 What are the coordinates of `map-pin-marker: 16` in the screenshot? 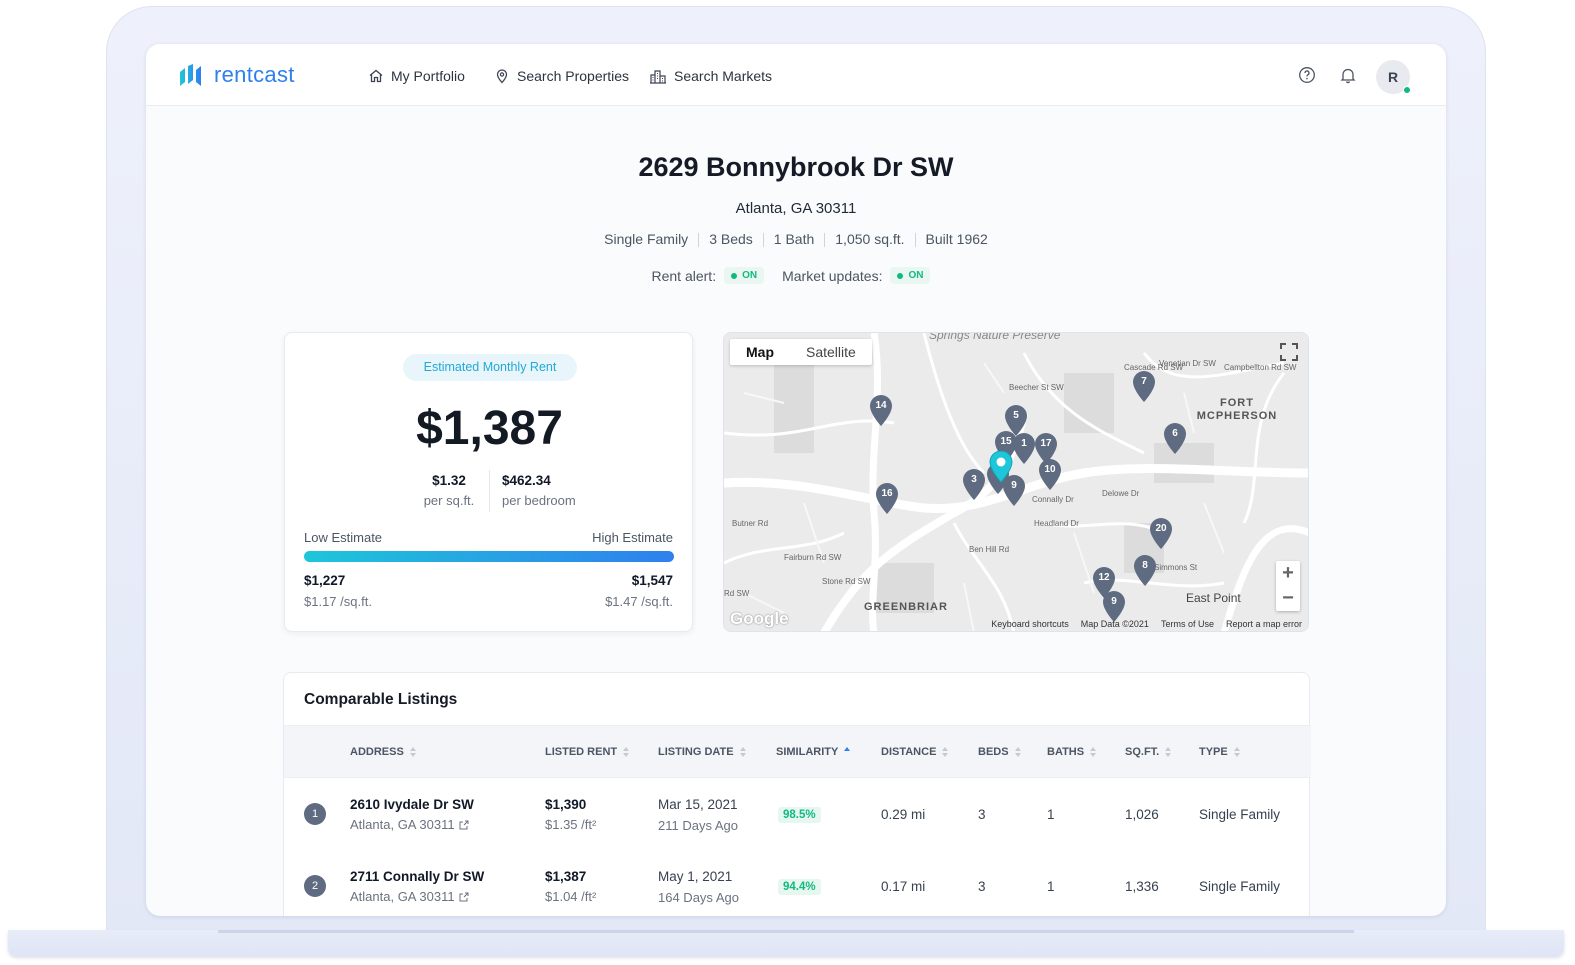 It's located at (887, 499).